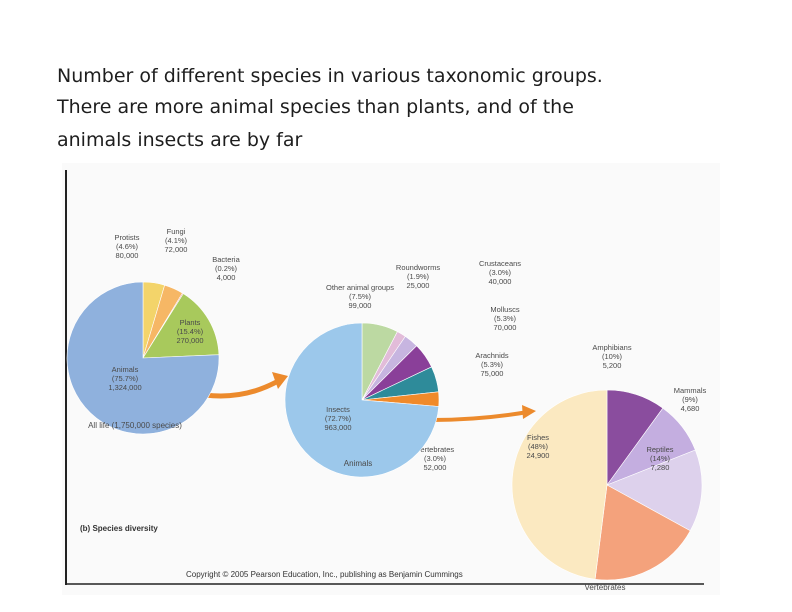 This screenshot has width=792, height=612. I want to click on slice-label: Crustaceans, so click(500, 263).